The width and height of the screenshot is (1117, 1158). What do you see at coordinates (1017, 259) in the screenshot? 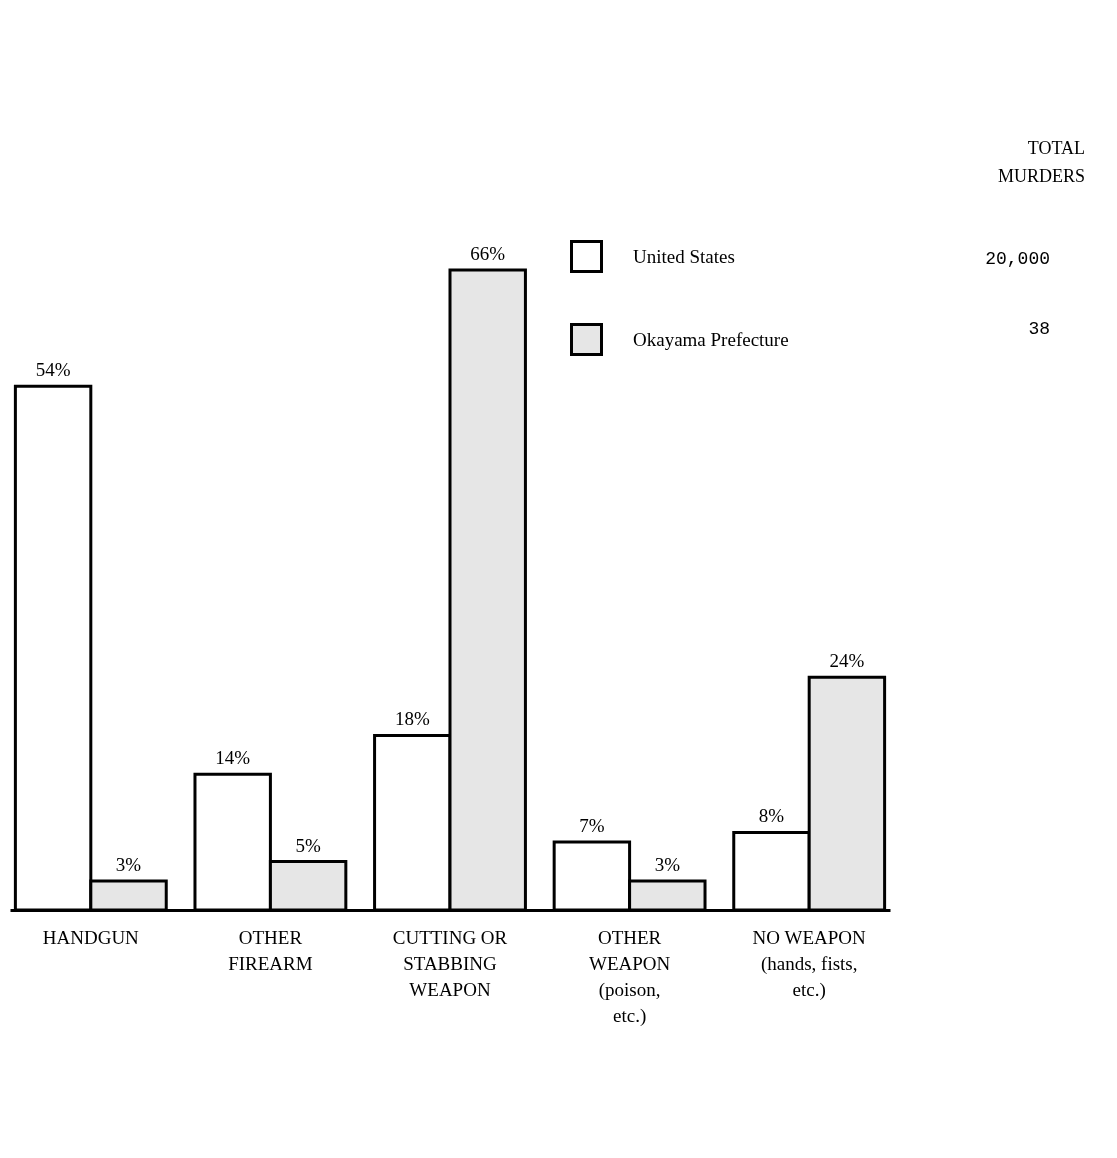
I see `text: 20,000` at bounding box center [1017, 259].